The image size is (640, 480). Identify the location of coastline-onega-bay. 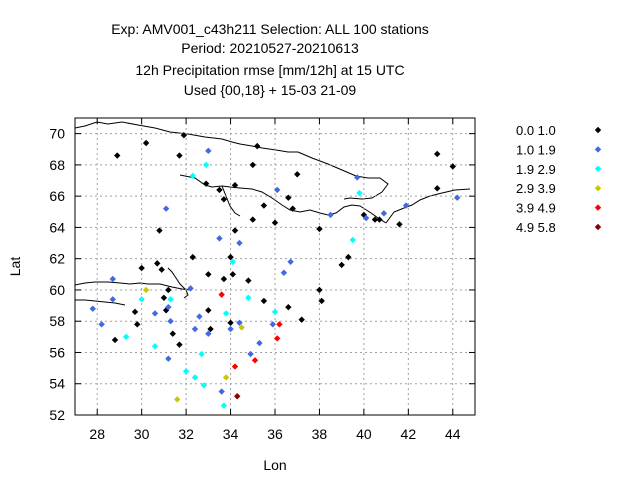
(231, 201).